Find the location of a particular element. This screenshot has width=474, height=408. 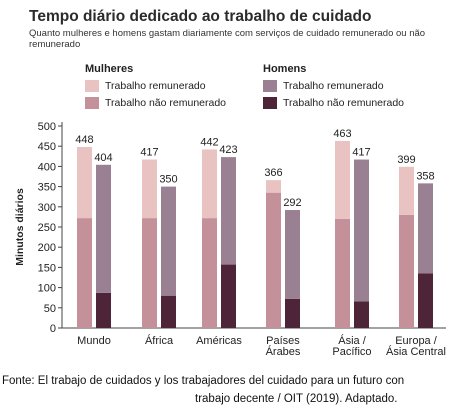

bar-total-label: 448 is located at coordinates (84, 140).